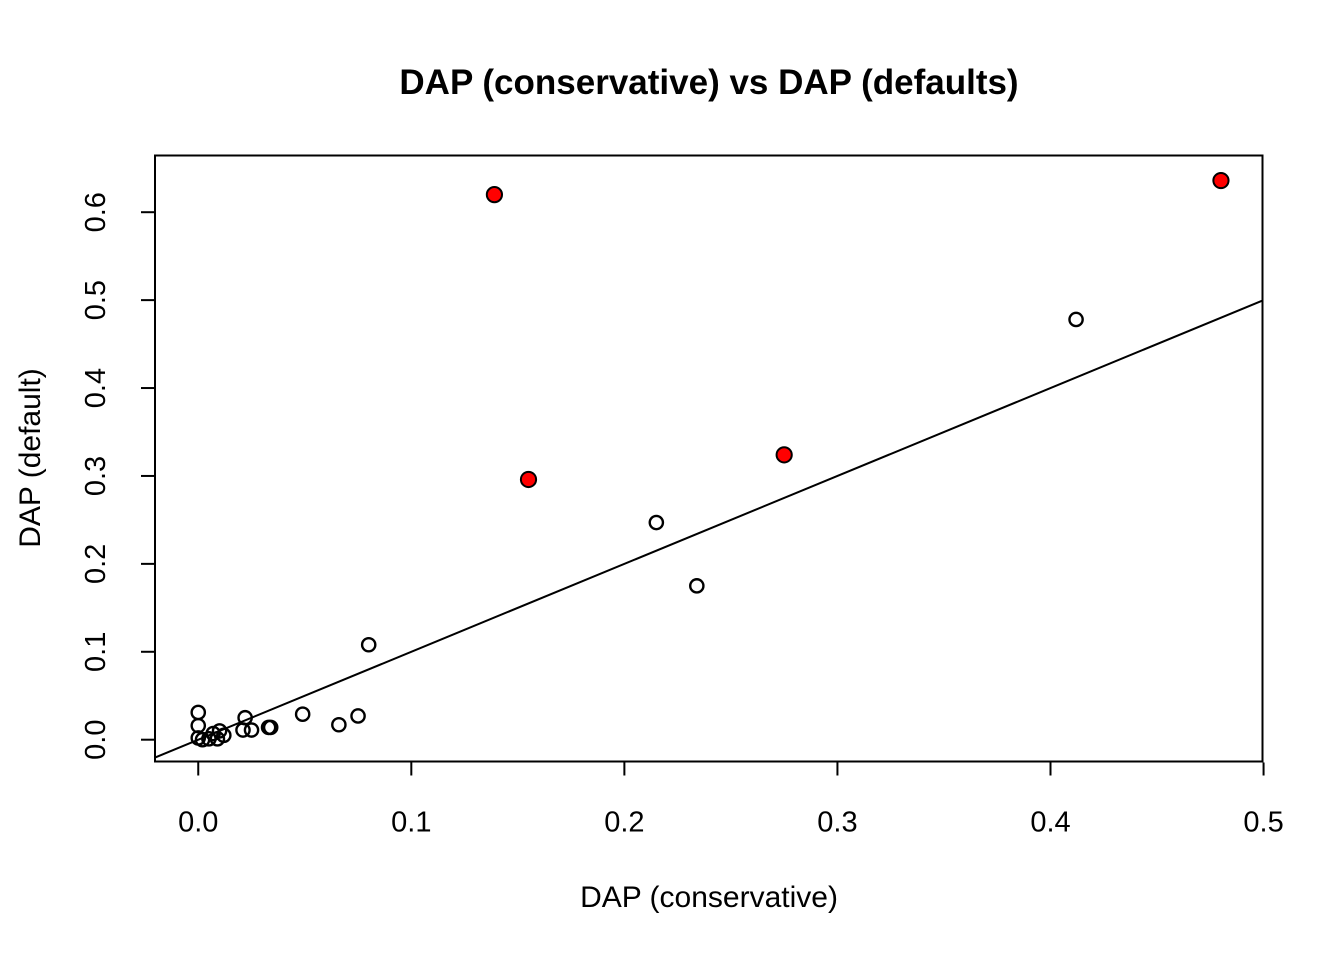  Describe the element at coordinates (1050, 823) in the screenshot. I see `x-tick-label: 0.4` at that location.